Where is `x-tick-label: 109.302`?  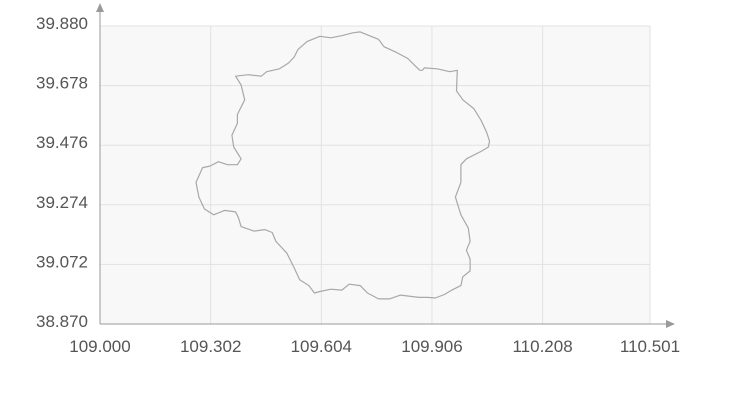
x-tick-label: 109.302 is located at coordinates (210, 346).